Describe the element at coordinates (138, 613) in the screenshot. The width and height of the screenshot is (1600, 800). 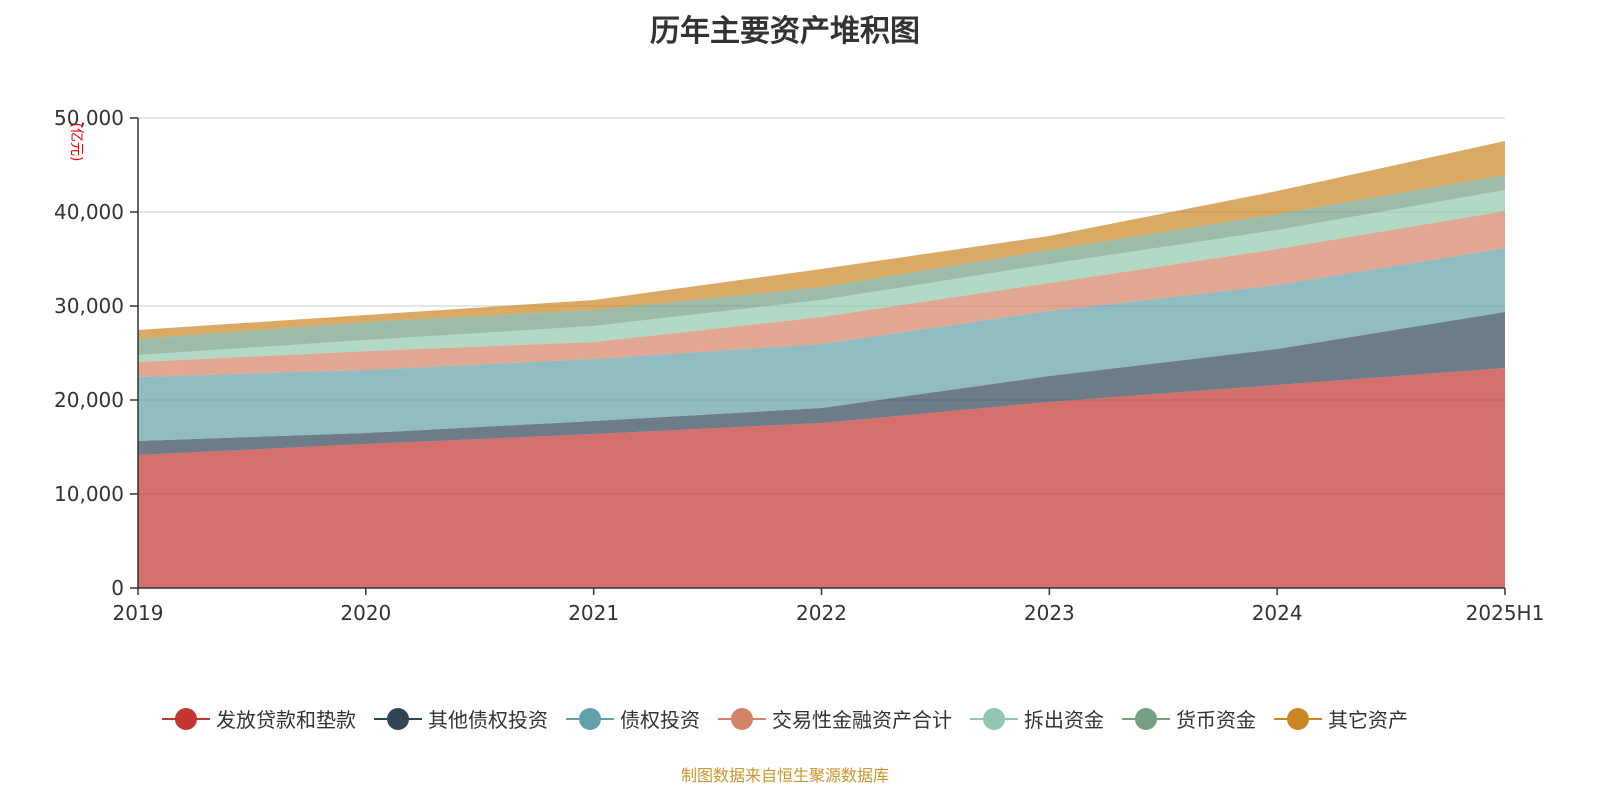
I see `x-tick-label: 2019` at that location.